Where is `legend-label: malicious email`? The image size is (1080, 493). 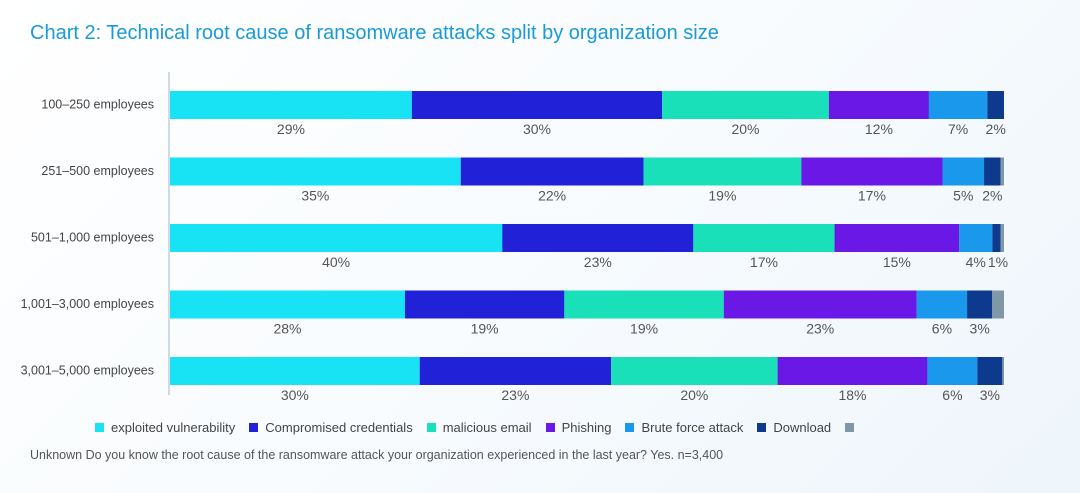 legend-label: malicious email is located at coordinates (487, 427).